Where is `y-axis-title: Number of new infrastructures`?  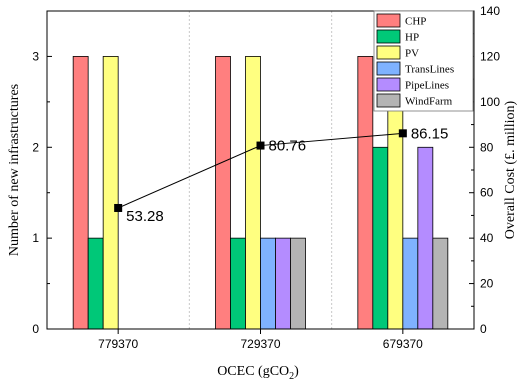 y-axis-title: Number of new infrastructures is located at coordinates (14, 170).